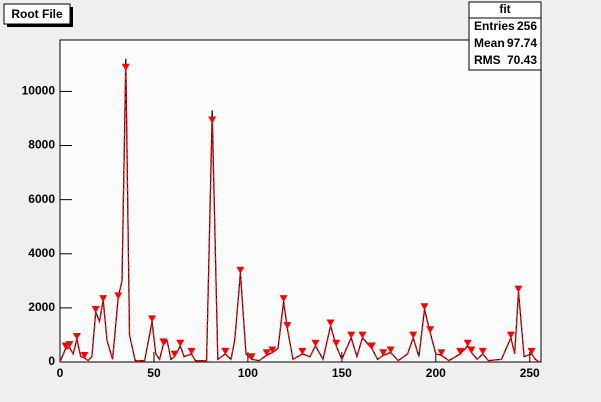 The image size is (601, 402). What do you see at coordinates (489, 43) in the screenshot?
I see `stats-label: Mean` at bounding box center [489, 43].